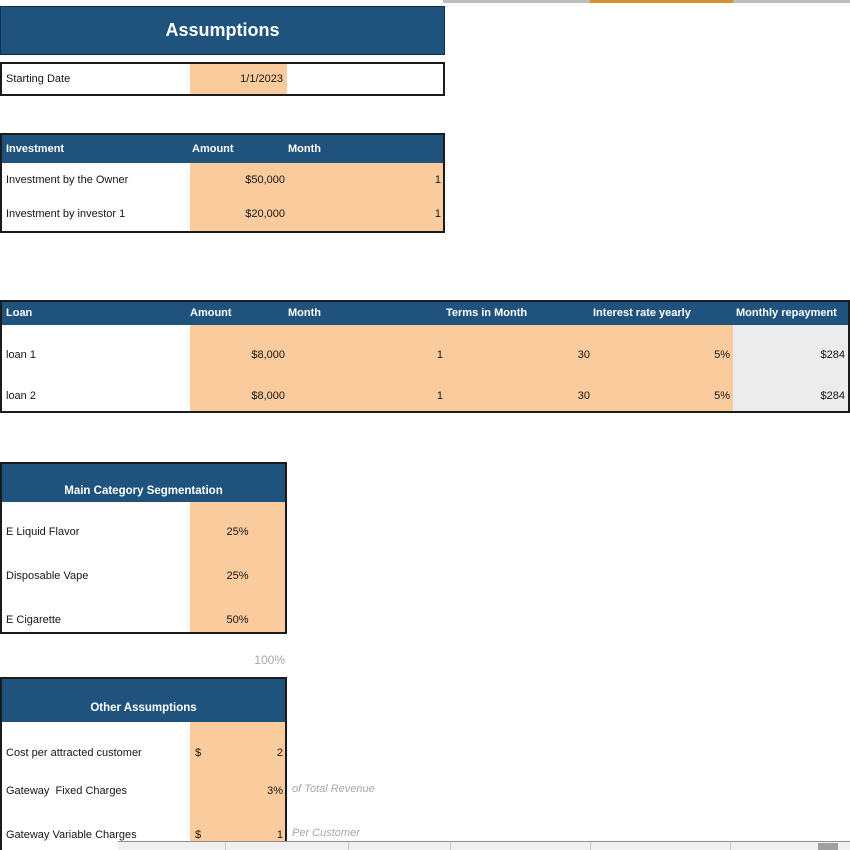  What do you see at coordinates (35, 149) in the screenshot?
I see `col-header-investment: Investment` at bounding box center [35, 149].